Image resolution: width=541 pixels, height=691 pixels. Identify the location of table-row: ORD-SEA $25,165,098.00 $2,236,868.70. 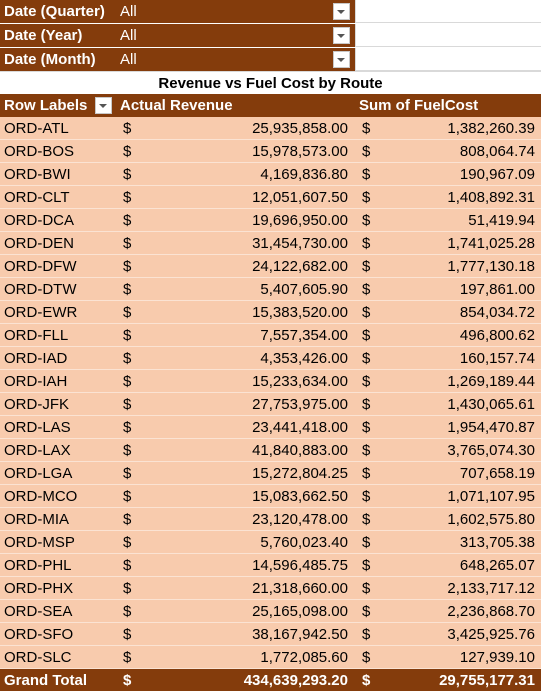
(270, 611).